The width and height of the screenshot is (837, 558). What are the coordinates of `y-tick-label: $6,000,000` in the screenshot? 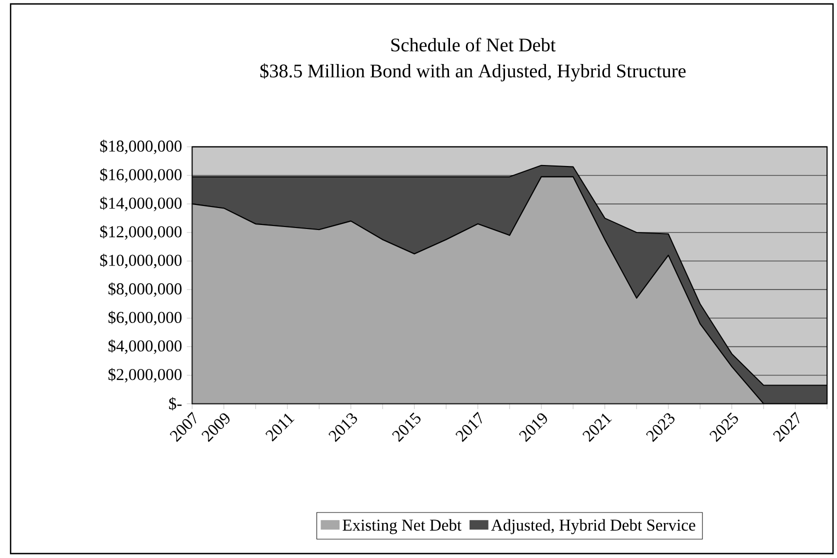 It's located at (145, 318).